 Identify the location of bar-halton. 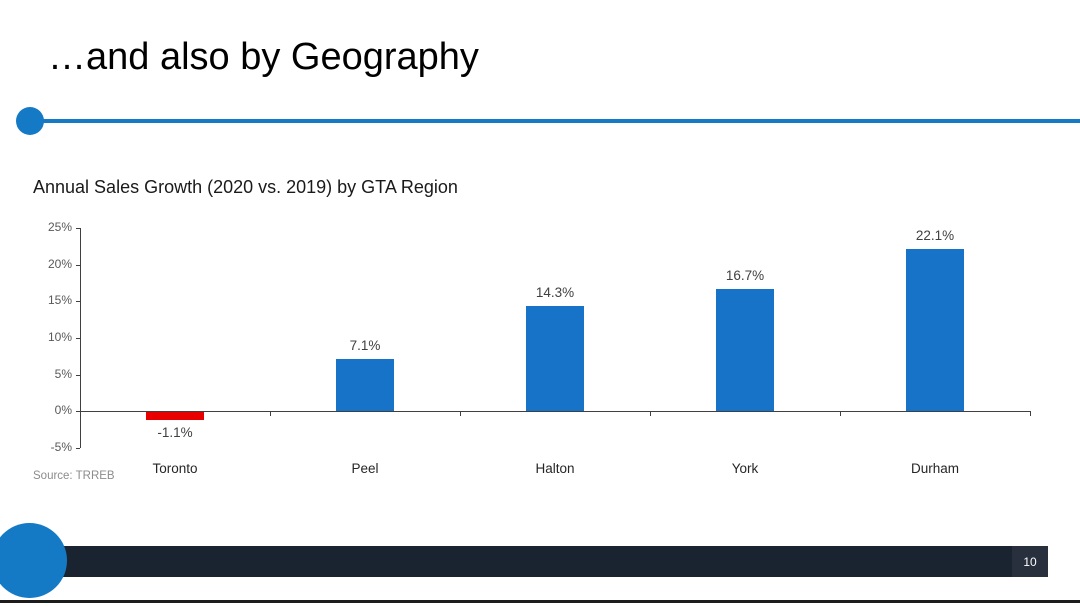
(555, 359).